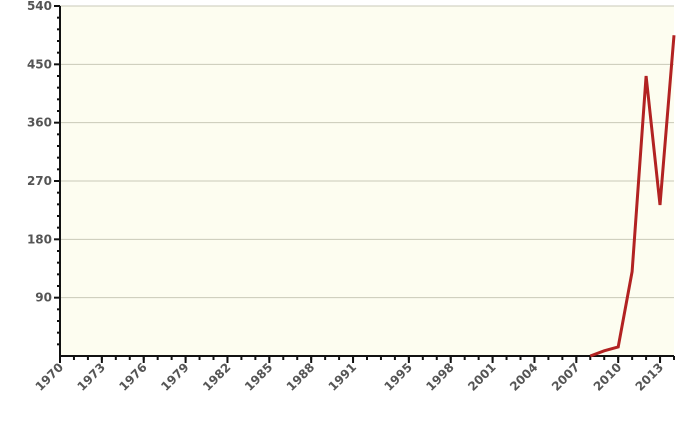 This screenshot has width=677, height=423. Describe the element at coordinates (133, 377) in the screenshot. I see `x-tick-label: 1976` at that location.